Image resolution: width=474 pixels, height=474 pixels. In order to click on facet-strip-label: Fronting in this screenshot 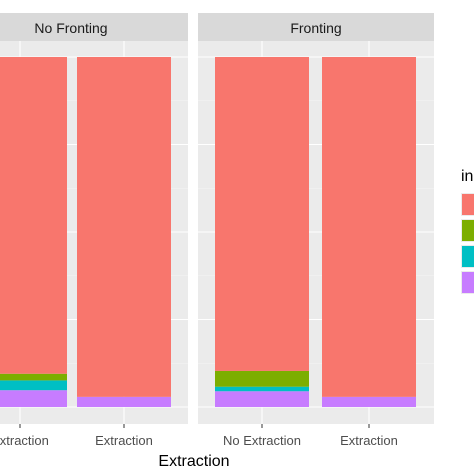, I will do `click(315, 28)`.